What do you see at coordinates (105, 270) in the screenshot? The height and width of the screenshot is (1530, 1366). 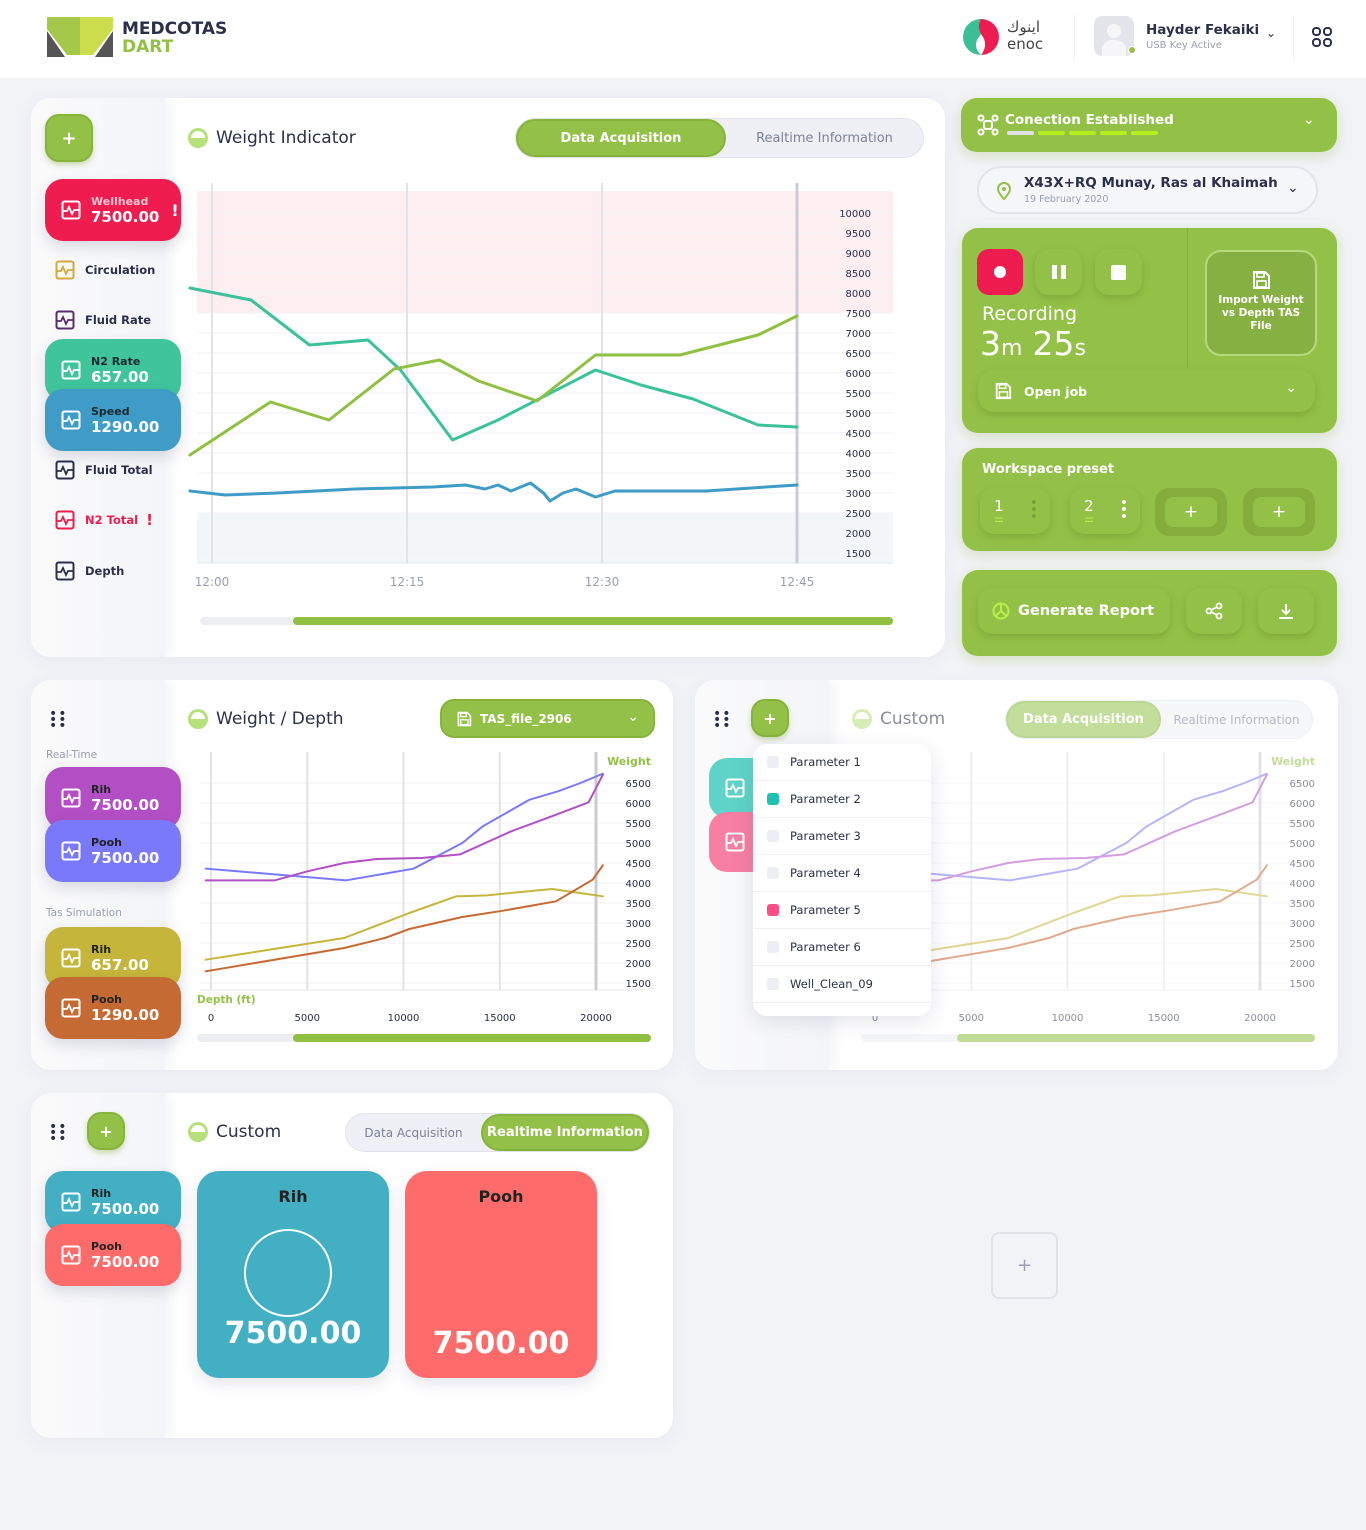 I see `widget-circulation: Circulation` at bounding box center [105, 270].